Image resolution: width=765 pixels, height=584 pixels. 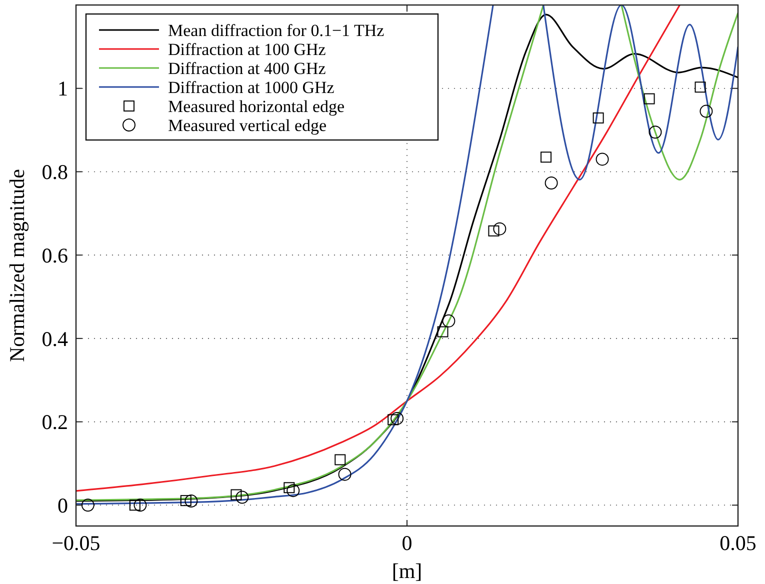 I want to click on legend-label: Measured vertical edge, so click(x=247, y=125).